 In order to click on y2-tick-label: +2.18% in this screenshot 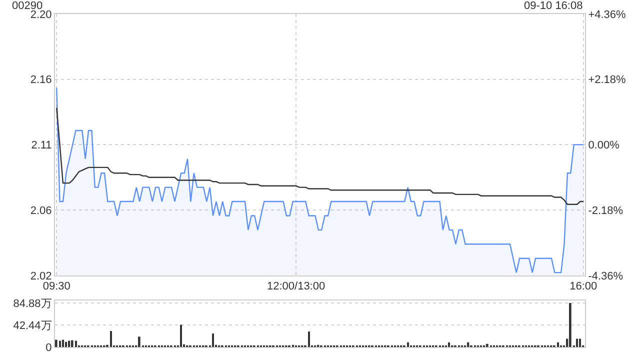, I will do `click(607, 80)`.